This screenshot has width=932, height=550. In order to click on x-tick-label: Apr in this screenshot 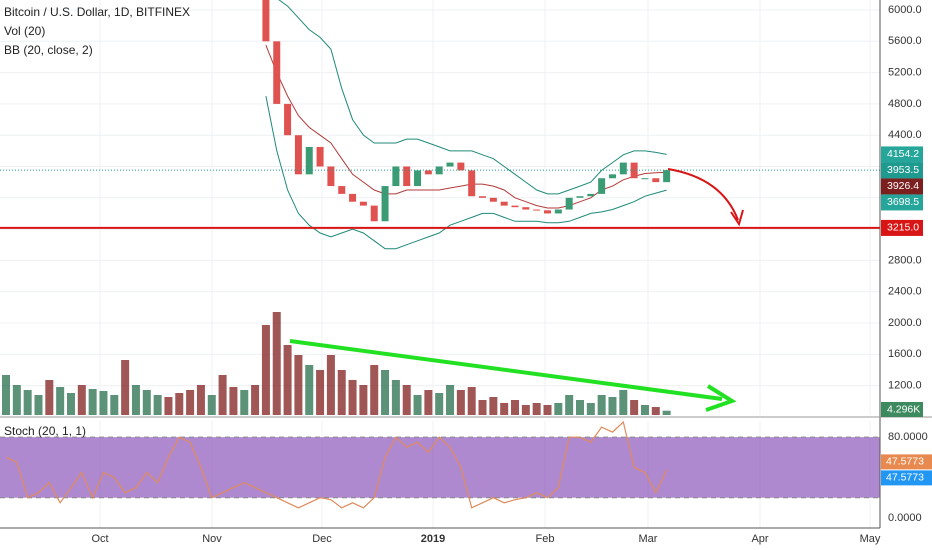, I will do `click(759, 539)`.